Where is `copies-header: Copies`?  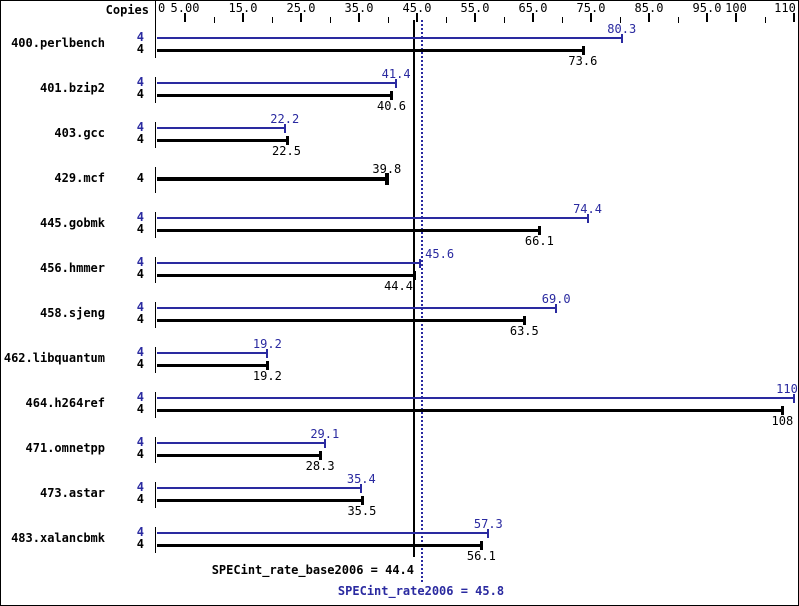 copies-header: Copies is located at coordinates (127, 10).